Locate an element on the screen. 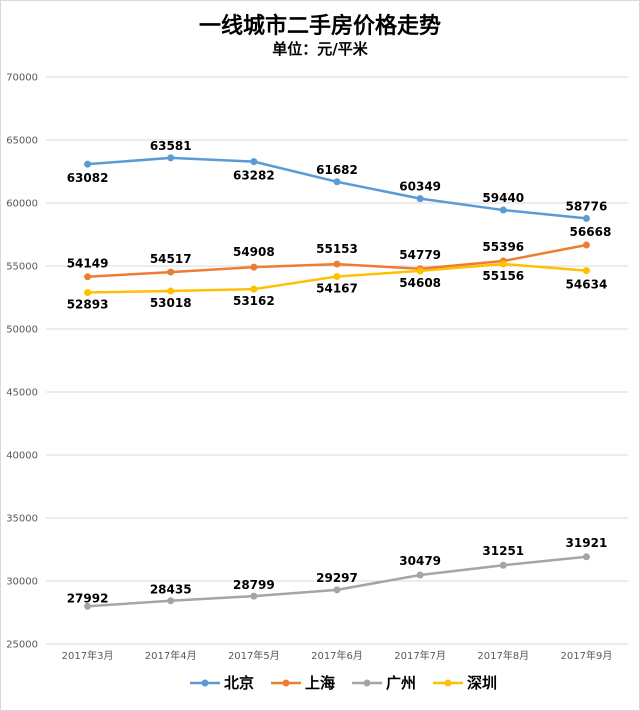  chart-title: 一线城市二手房价格走势 is located at coordinates (319, 26).